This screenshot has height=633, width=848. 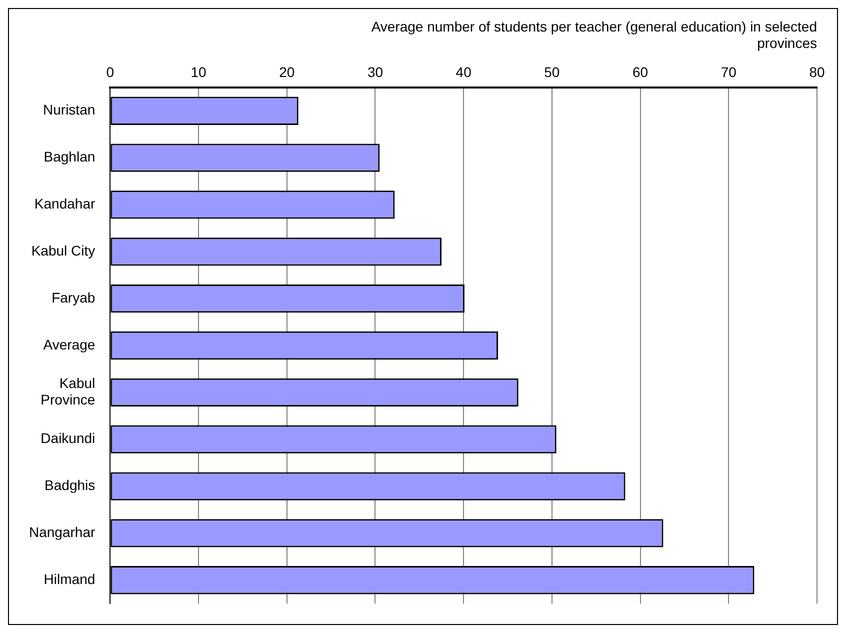 I want to click on x-tick-label: 0, so click(x=110, y=72).